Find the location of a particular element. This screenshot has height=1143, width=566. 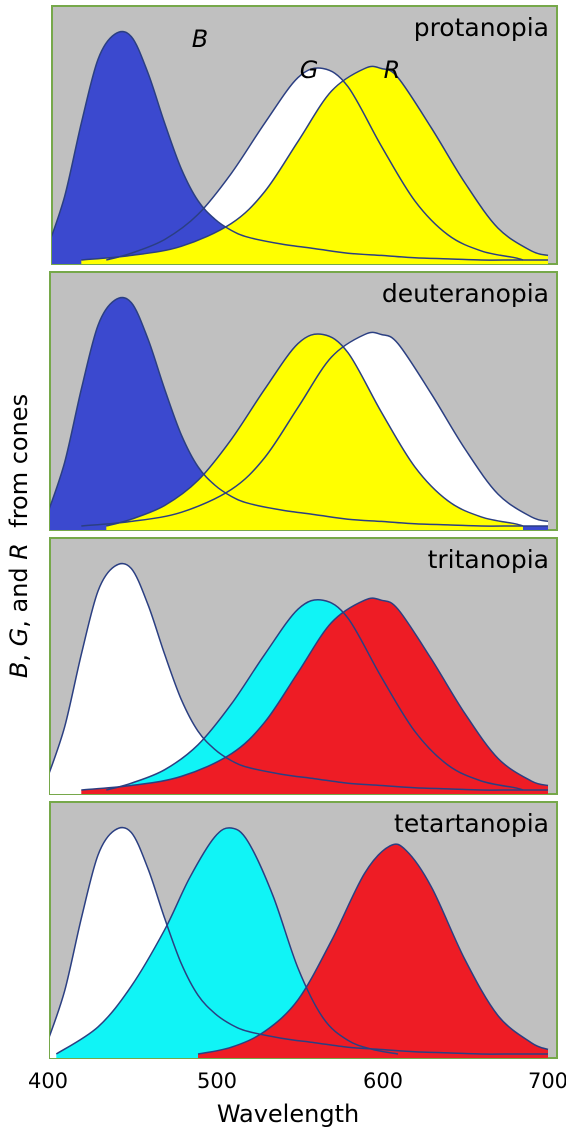

y-axis-title-part: G is located at coordinates (19, 637).